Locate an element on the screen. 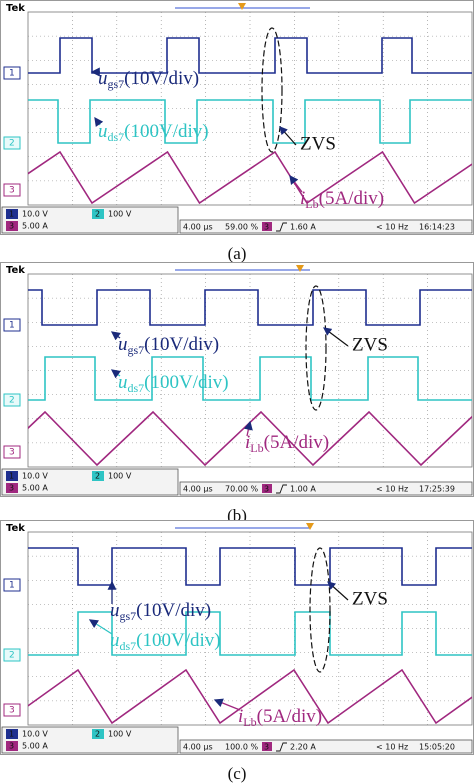 Image resolution: width=474 pixels, height=784 pixels. trigger-level: 1.00 A is located at coordinates (303, 489).